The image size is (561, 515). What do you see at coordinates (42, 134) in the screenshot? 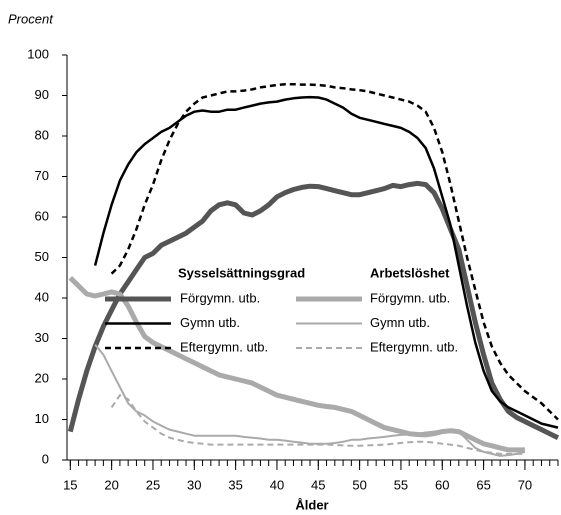
I see `y-tick-label: 80` at bounding box center [42, 134].